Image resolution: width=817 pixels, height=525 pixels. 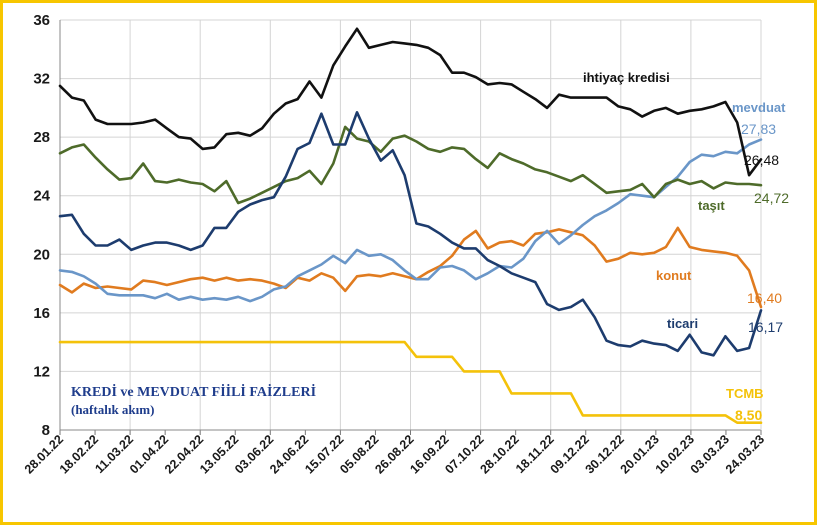 I want to click on y-tick-label: 24, so click(x=41, y=196).